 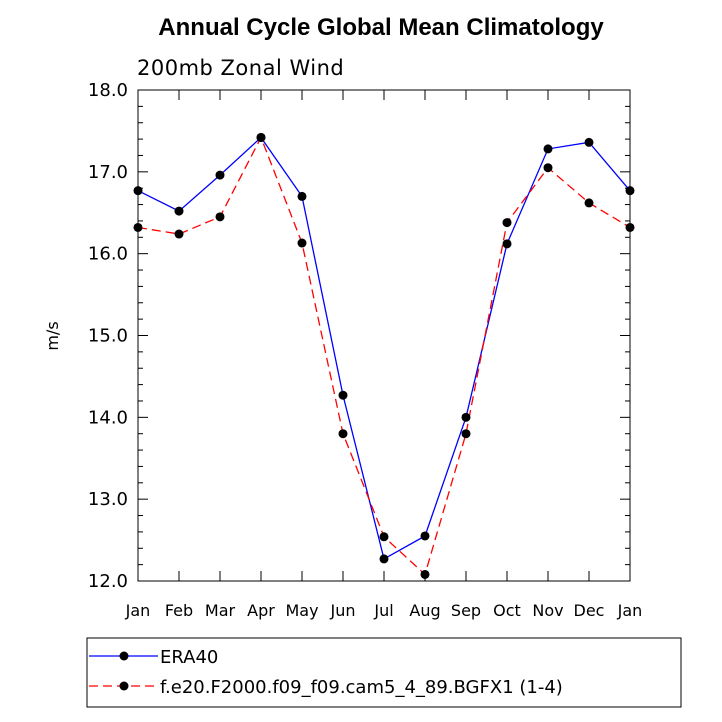 What do you see at coordinates (466, 610) in the screenshot?
I see `x-tick-label: Sep` at bounding box center [466, 610].